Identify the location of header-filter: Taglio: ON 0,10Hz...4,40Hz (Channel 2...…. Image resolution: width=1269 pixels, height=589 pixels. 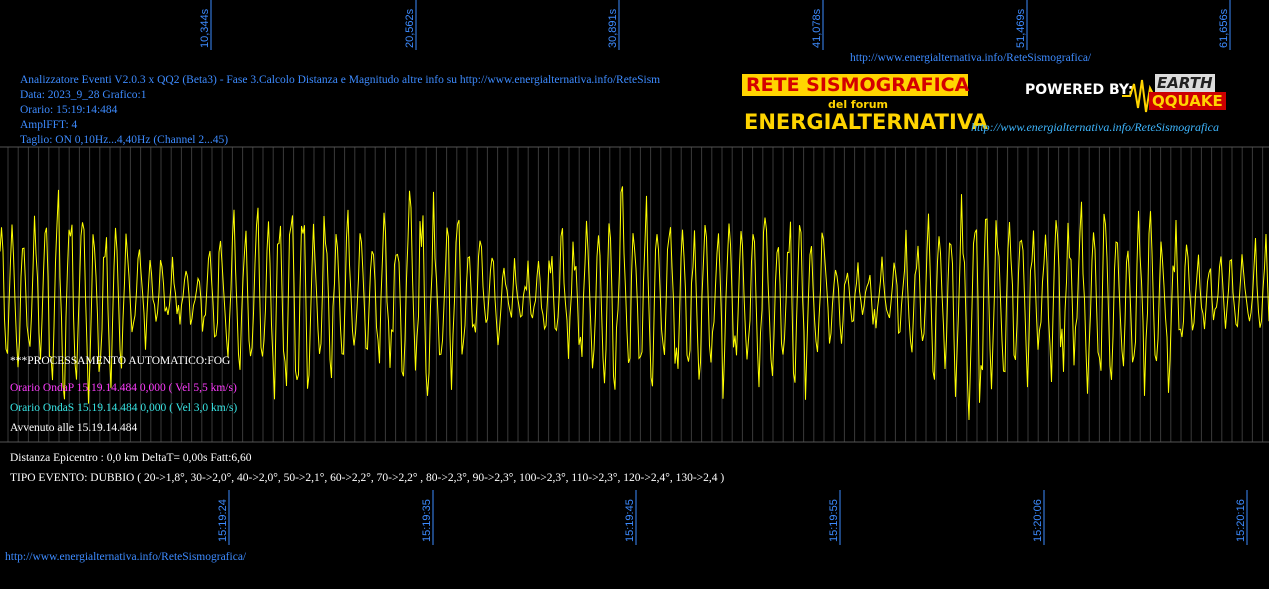
(124, 140).